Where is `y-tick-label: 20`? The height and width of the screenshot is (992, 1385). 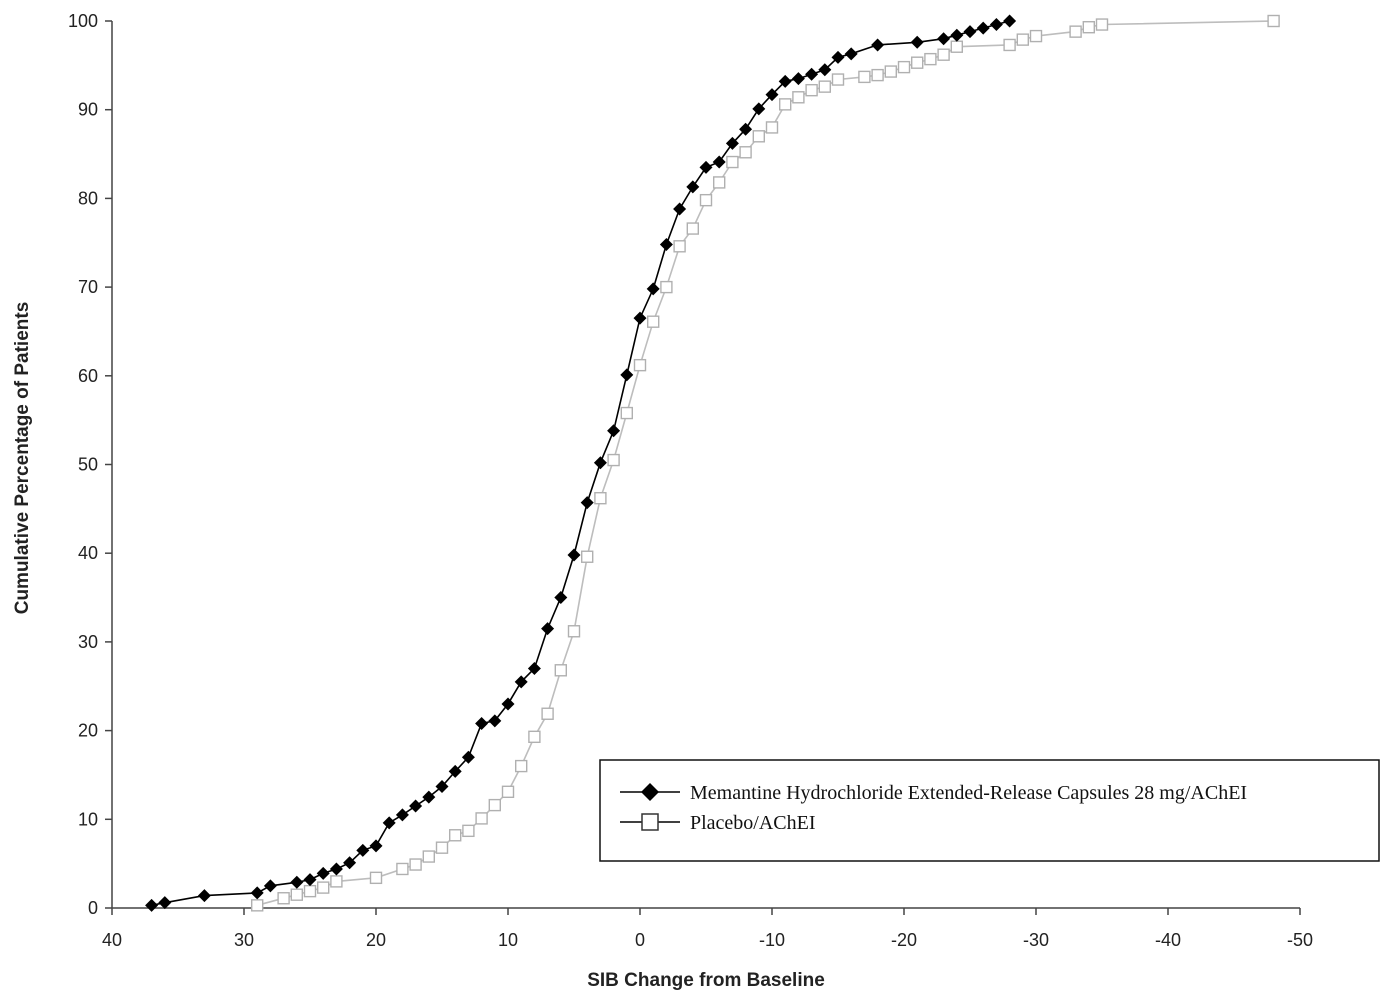 y-tick-label: 20 is located at coordinates (88, 731).